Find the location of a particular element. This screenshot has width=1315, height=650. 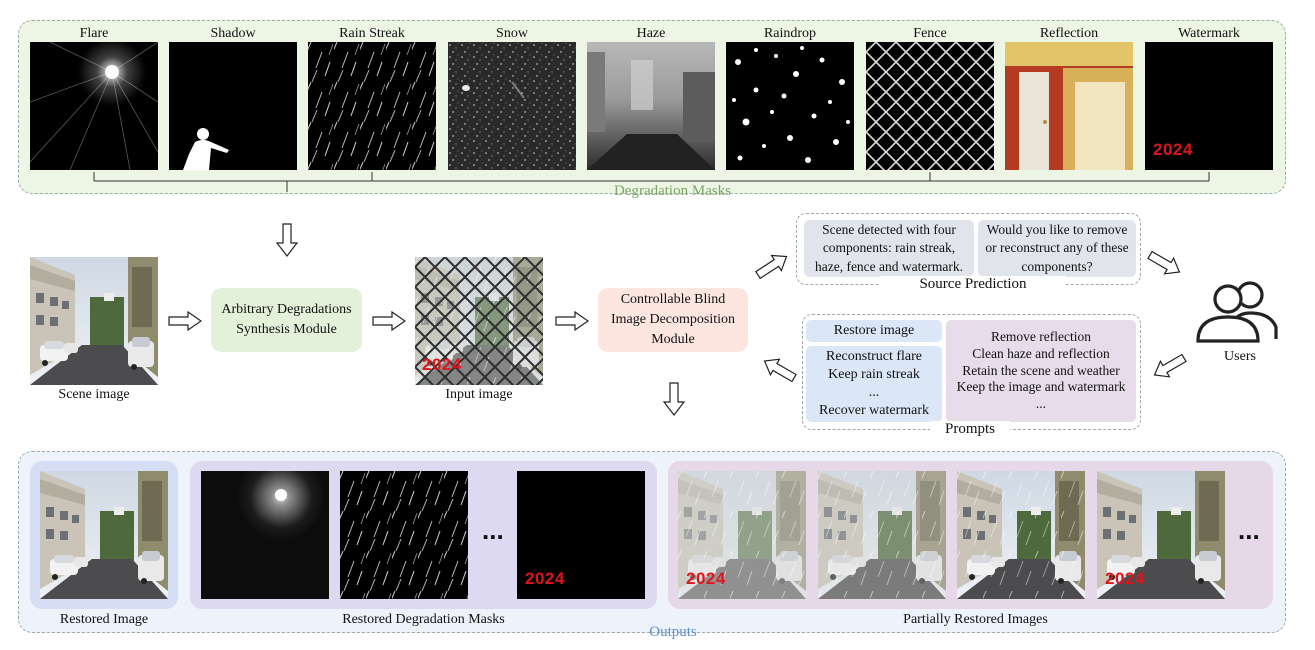

source-detected-line1: Scene detected with four is located at coordinates (889, 230).